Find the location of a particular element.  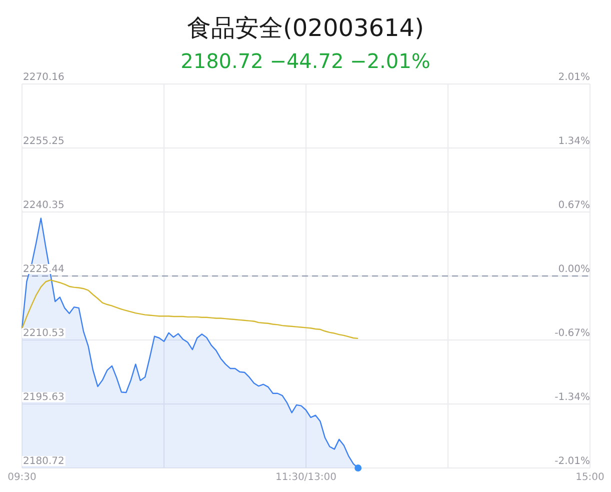

y2-tick-label: 2.01% is located at coordinates (574, 77).